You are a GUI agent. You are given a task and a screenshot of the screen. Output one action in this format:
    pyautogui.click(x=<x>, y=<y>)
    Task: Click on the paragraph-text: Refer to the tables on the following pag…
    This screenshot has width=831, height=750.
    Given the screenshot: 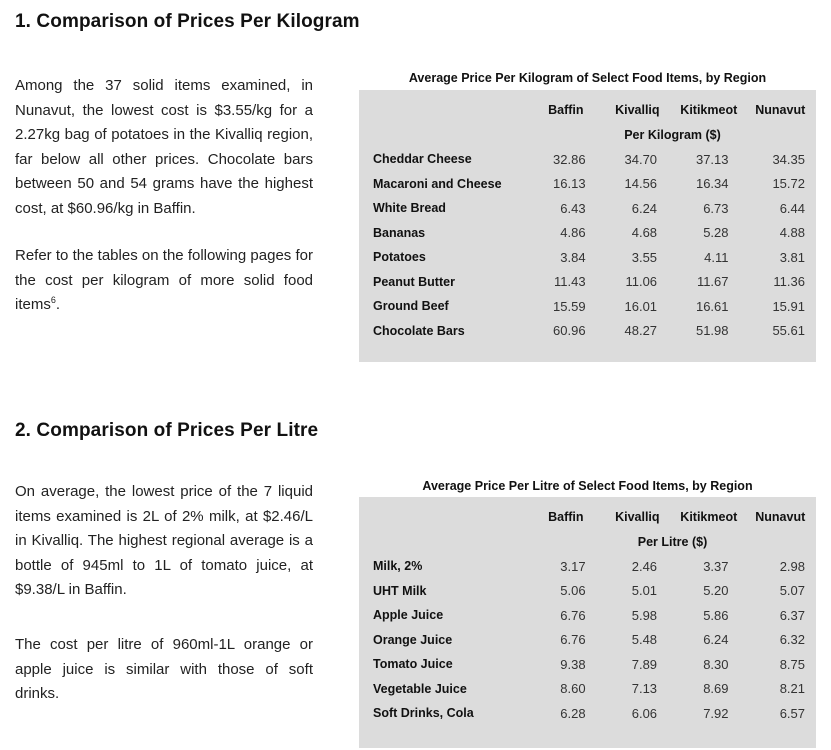 What is the action you would take?
    pyautogui.click(x=164, y=280)
    